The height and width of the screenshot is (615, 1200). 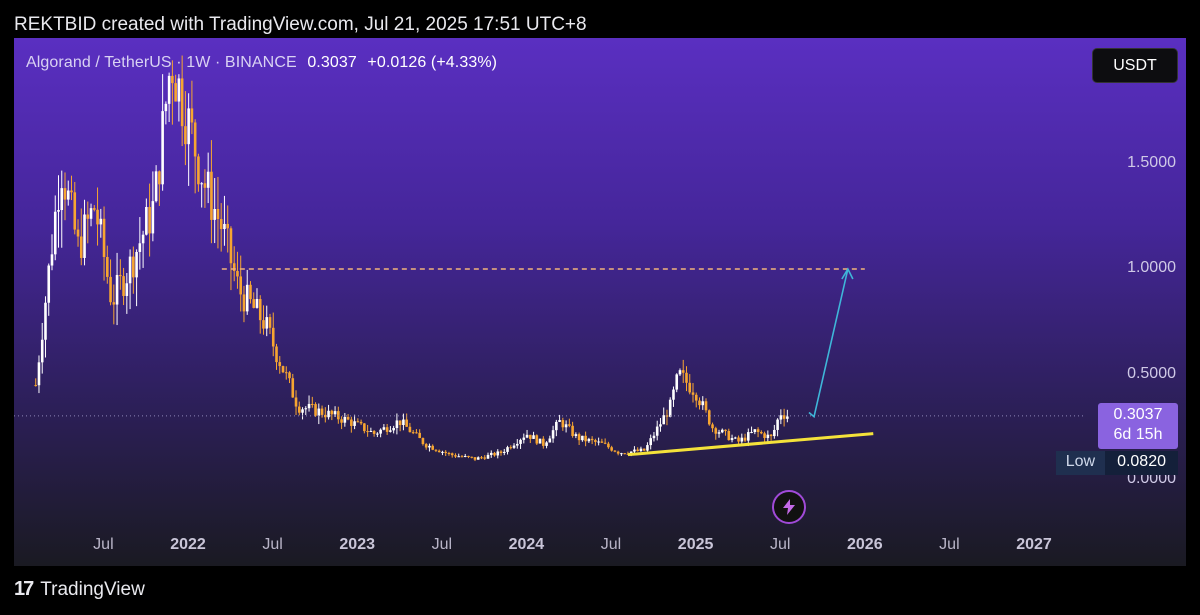 What do you see at coordinates (1135, 65) in the screenshot?
I see `currency-button: USDT` at bounding box center [1135, 65].